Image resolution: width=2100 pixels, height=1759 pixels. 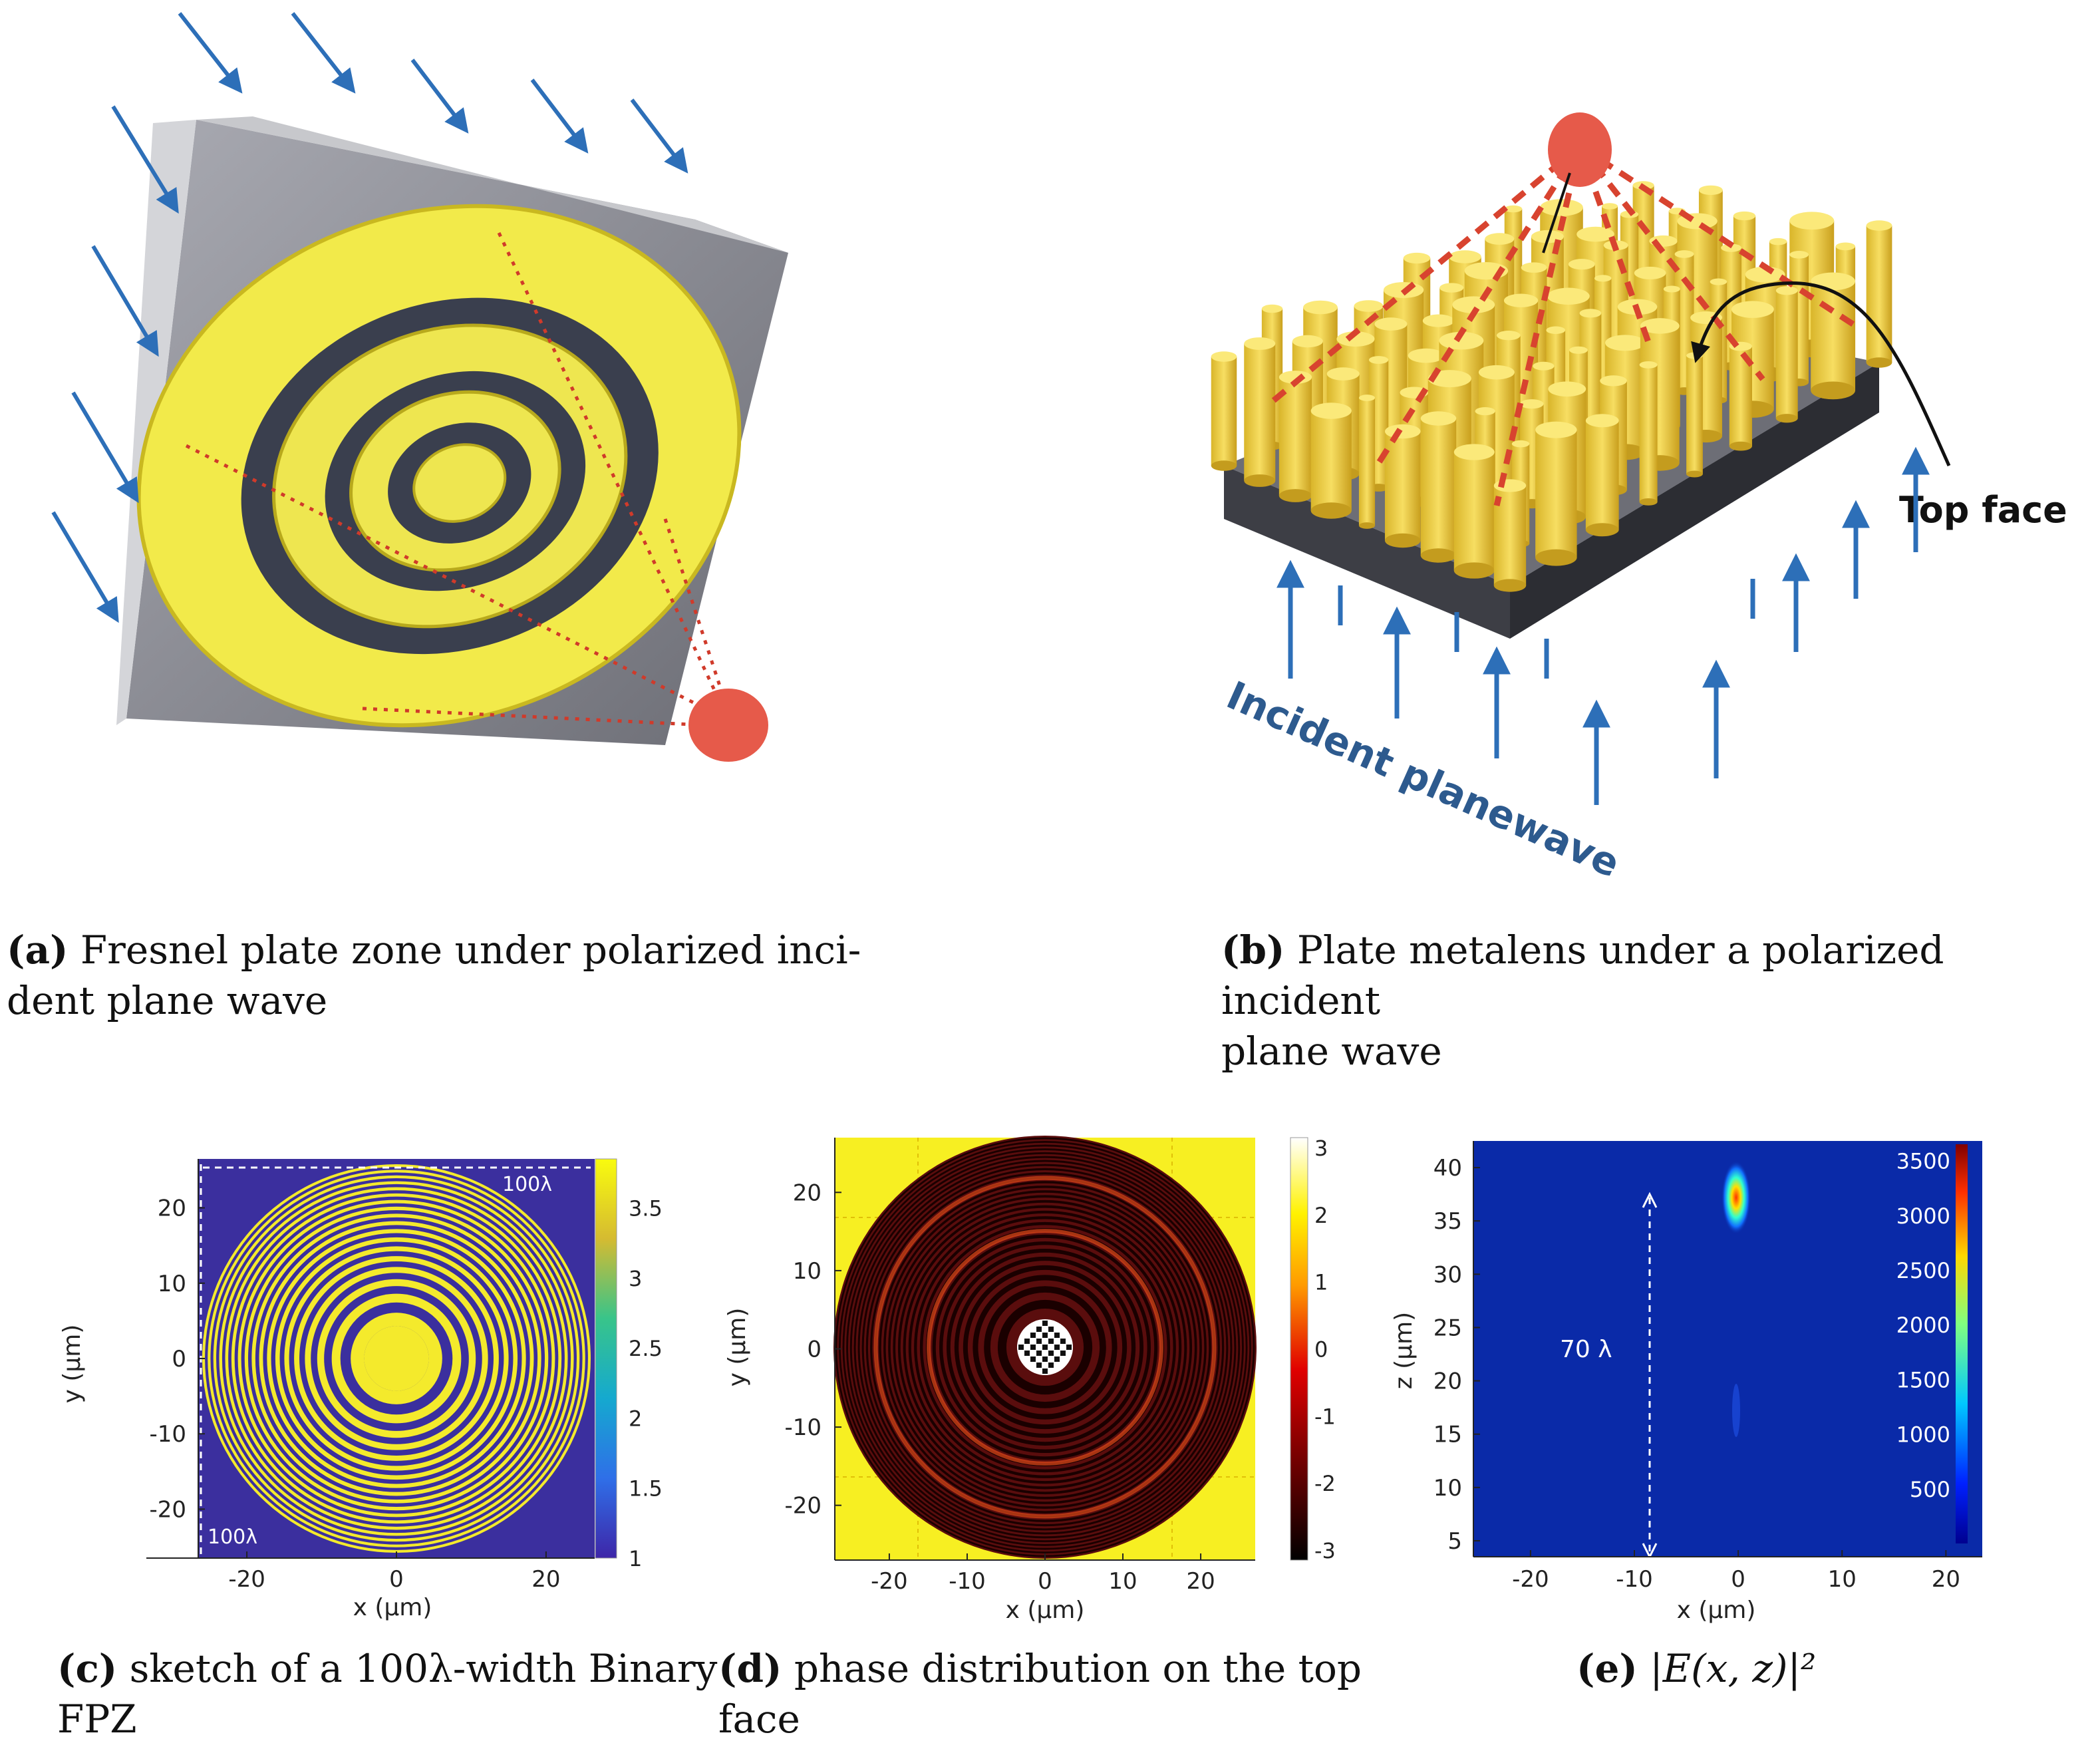 What do you see at coordinates (1556, 212) in the screenshot?
I see `focus-pointer` at bounding box center [1556, 212].